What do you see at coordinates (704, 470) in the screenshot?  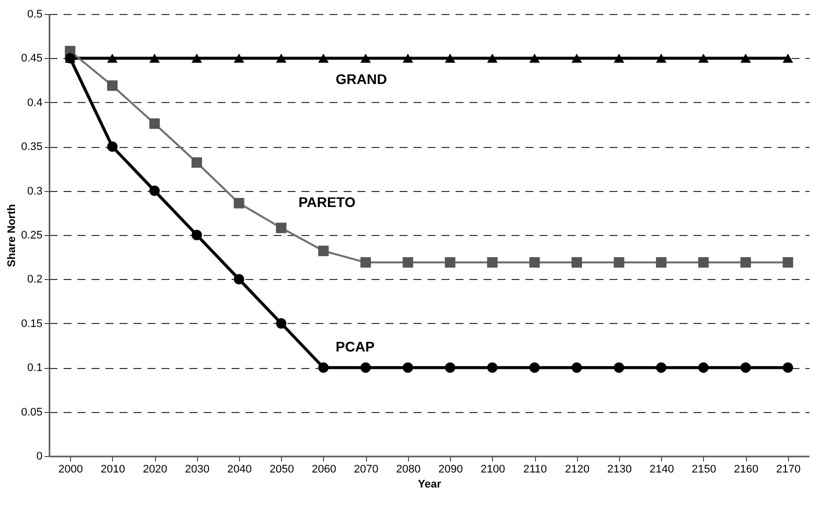 I see `x-tick-label: 2150` at bounding box center [704, 470].